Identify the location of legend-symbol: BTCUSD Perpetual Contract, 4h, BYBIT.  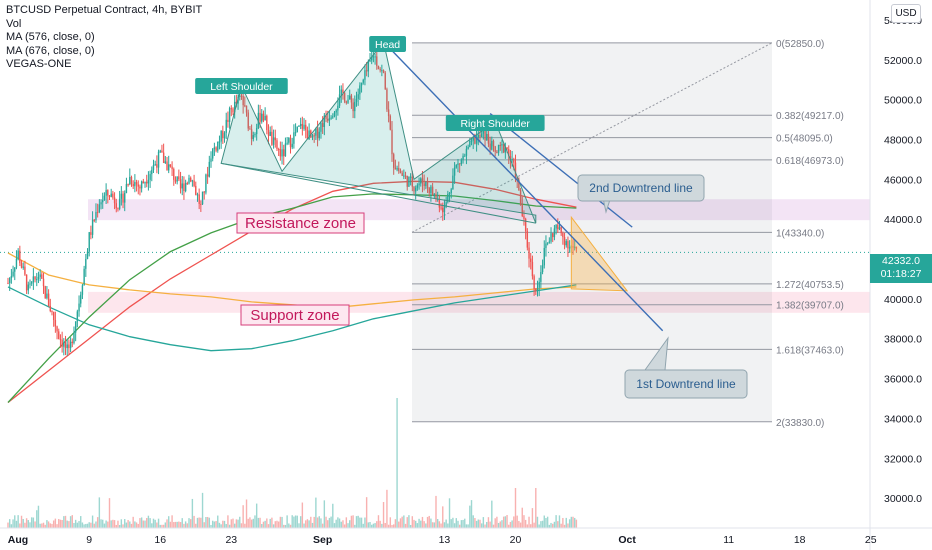
(104, 10).